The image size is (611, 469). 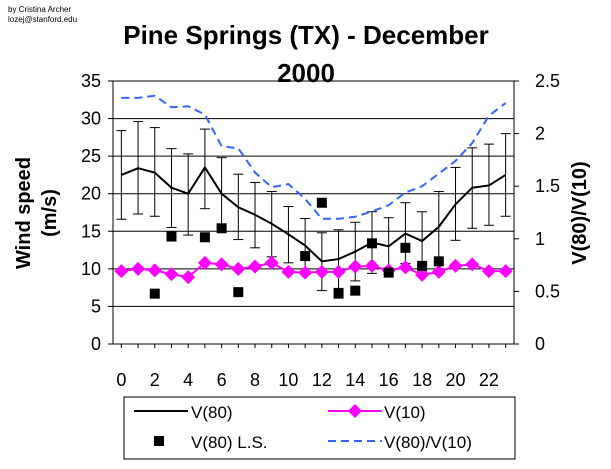 What do you see at coordinates (296, 248) in the screenshot?
I see `v80-ls-series` at bounding box center [296, 248].